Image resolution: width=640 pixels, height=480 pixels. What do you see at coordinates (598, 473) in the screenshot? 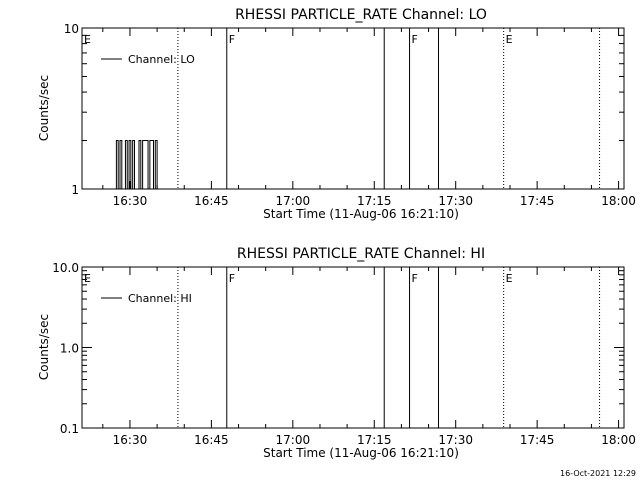
I see `footer-date: 16-Oct-2021 12:29` at bounding box center [598, 473].